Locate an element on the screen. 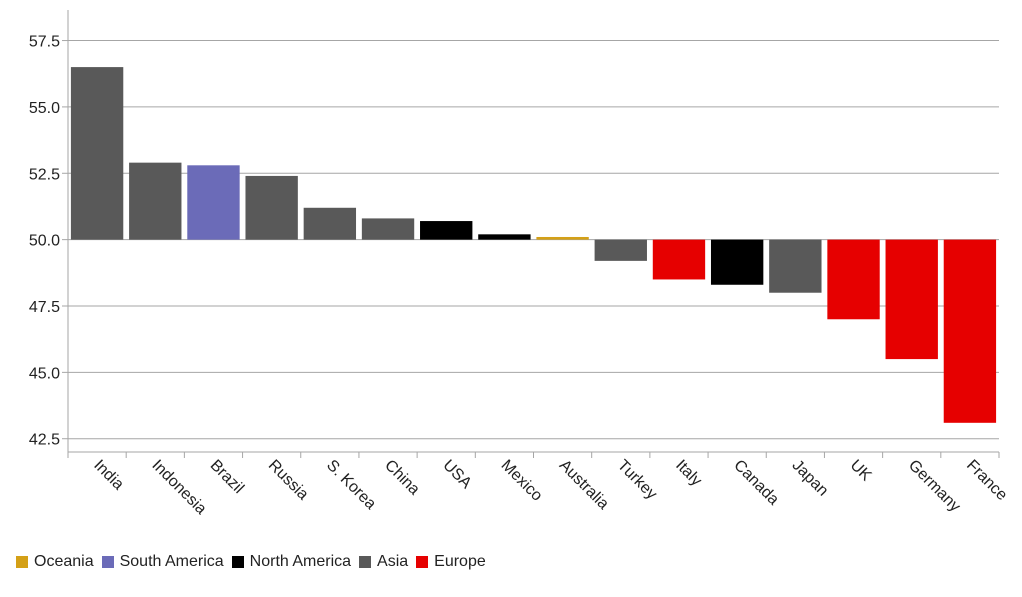 The image size is (1022, 597). legend-item-asia: Asia is located at coordinates (383, 562).